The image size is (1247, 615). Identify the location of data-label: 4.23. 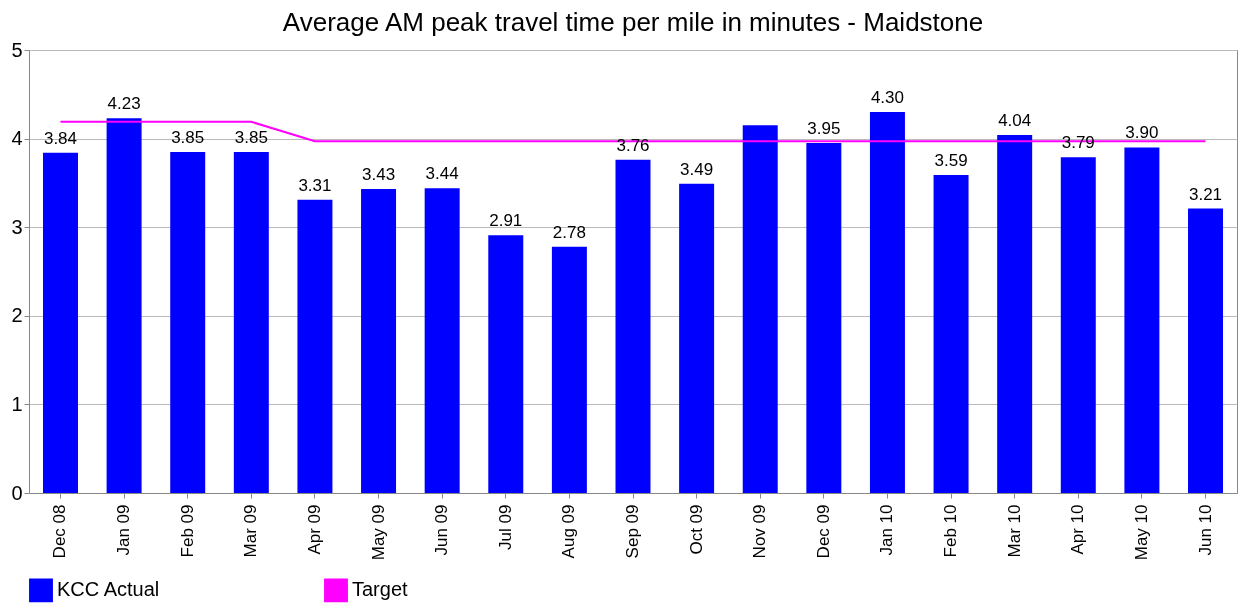
(124, 104).